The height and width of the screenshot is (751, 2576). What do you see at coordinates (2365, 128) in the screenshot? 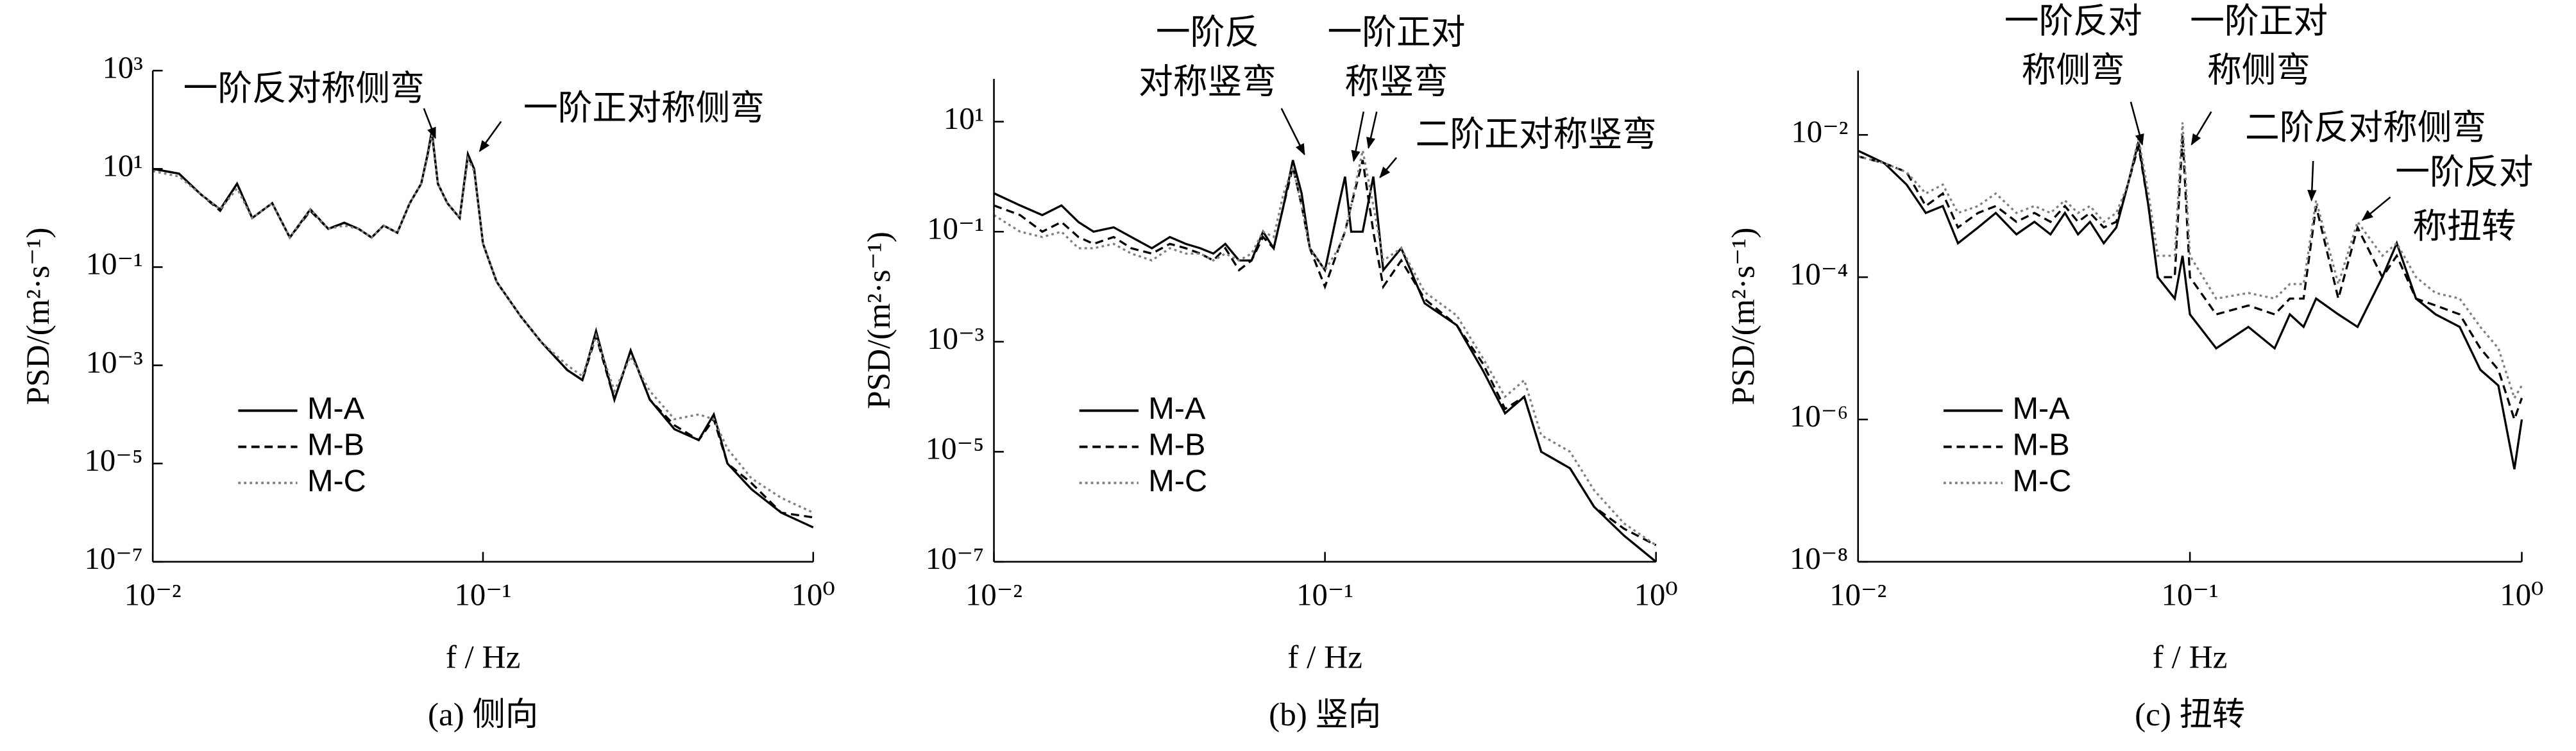
I see `annotation: 二阶反对称侧弯` at bounding box center [2365, 128].